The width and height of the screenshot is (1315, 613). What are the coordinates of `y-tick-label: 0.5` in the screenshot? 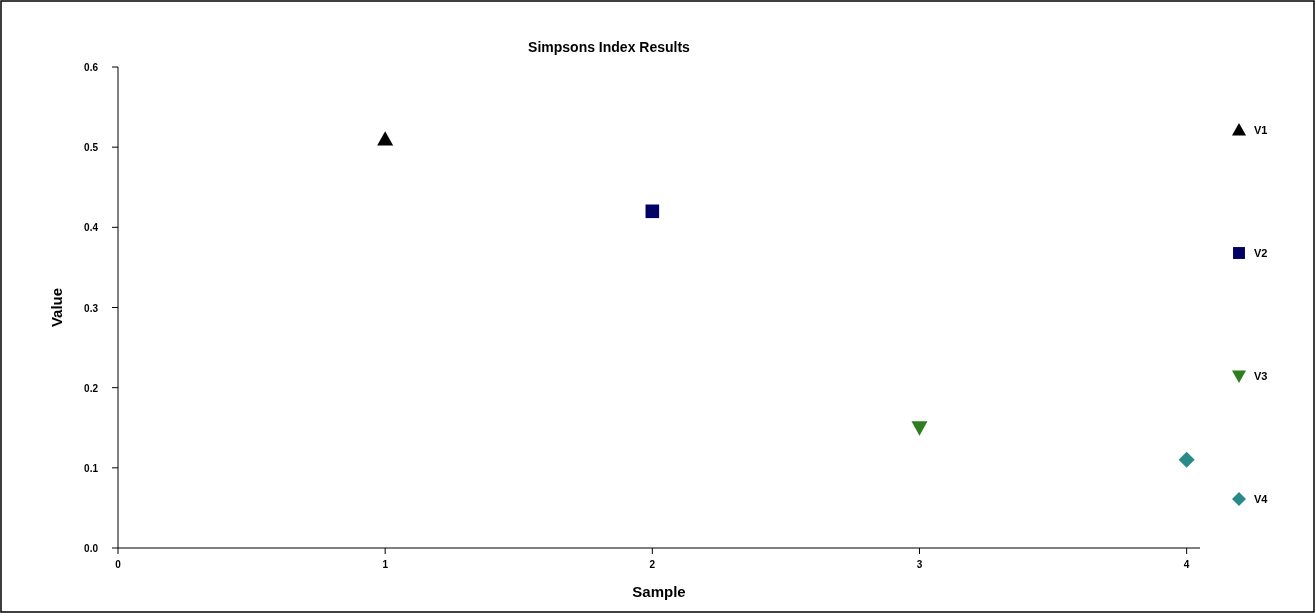 It's located at (91, 148).